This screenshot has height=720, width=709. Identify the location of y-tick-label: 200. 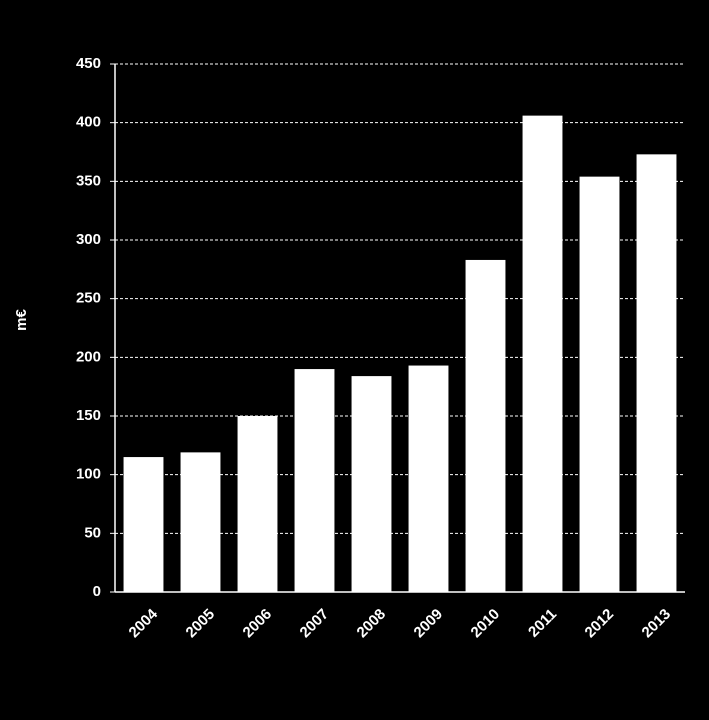
(88, 356).